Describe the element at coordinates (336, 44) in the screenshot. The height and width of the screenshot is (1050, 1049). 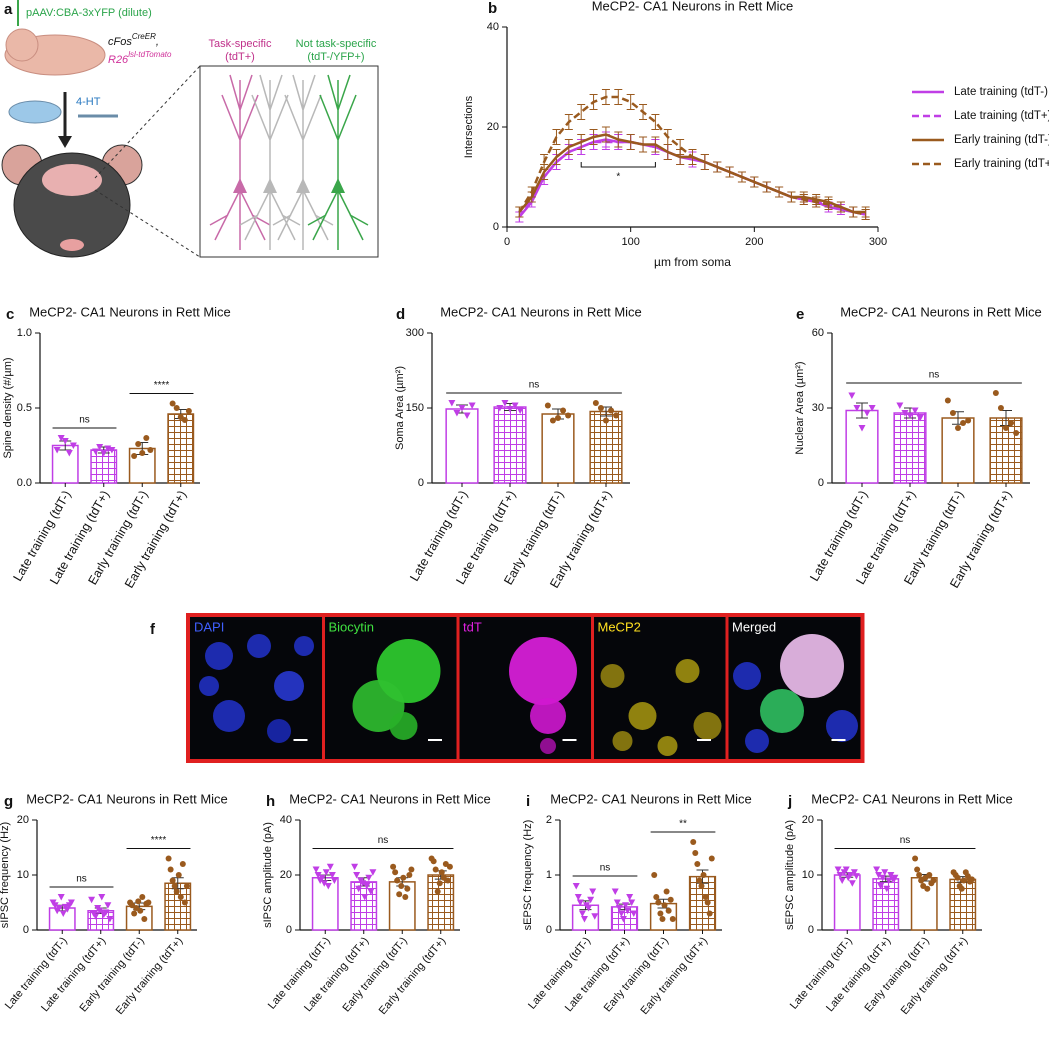
I see `group-label: Not task-specific` at that location.